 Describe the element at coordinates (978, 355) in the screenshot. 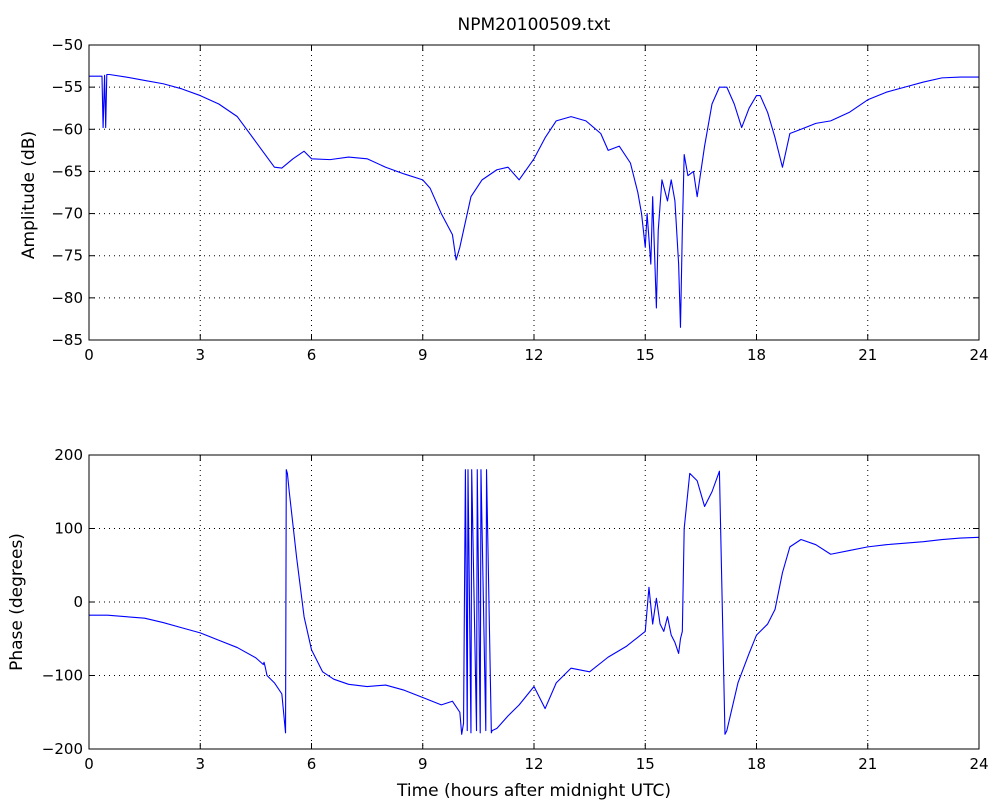

I see `amplitude-xtick-label: 24` at that location.